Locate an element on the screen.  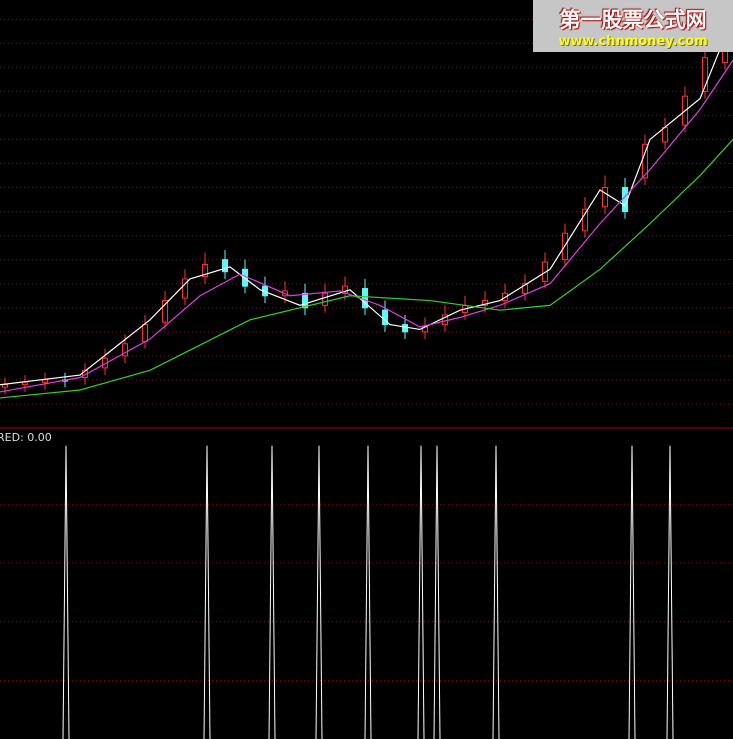
watermark-url: www.chnmoney.com is located at coordinates (633, 41).